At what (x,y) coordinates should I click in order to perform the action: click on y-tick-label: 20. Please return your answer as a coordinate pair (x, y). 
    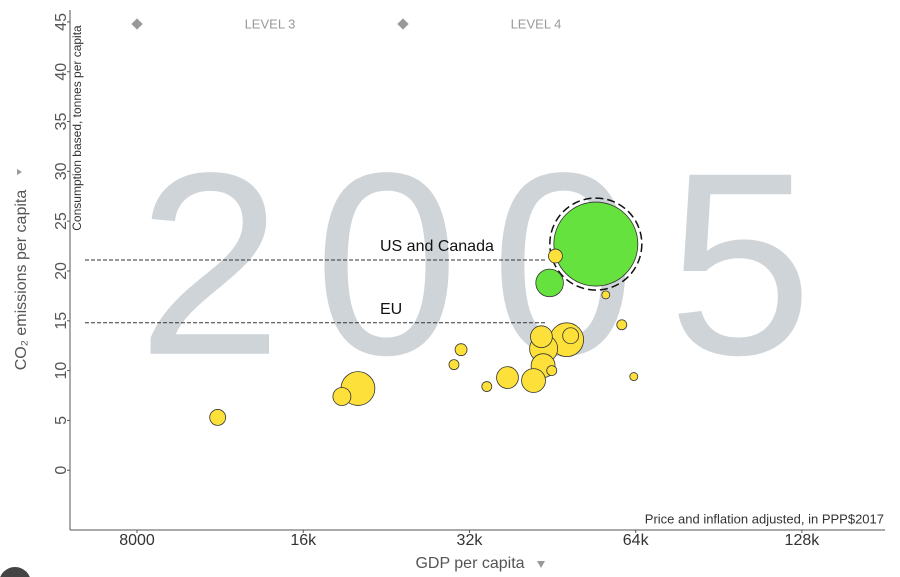
    Looking at the image, I should click on (61, 271).